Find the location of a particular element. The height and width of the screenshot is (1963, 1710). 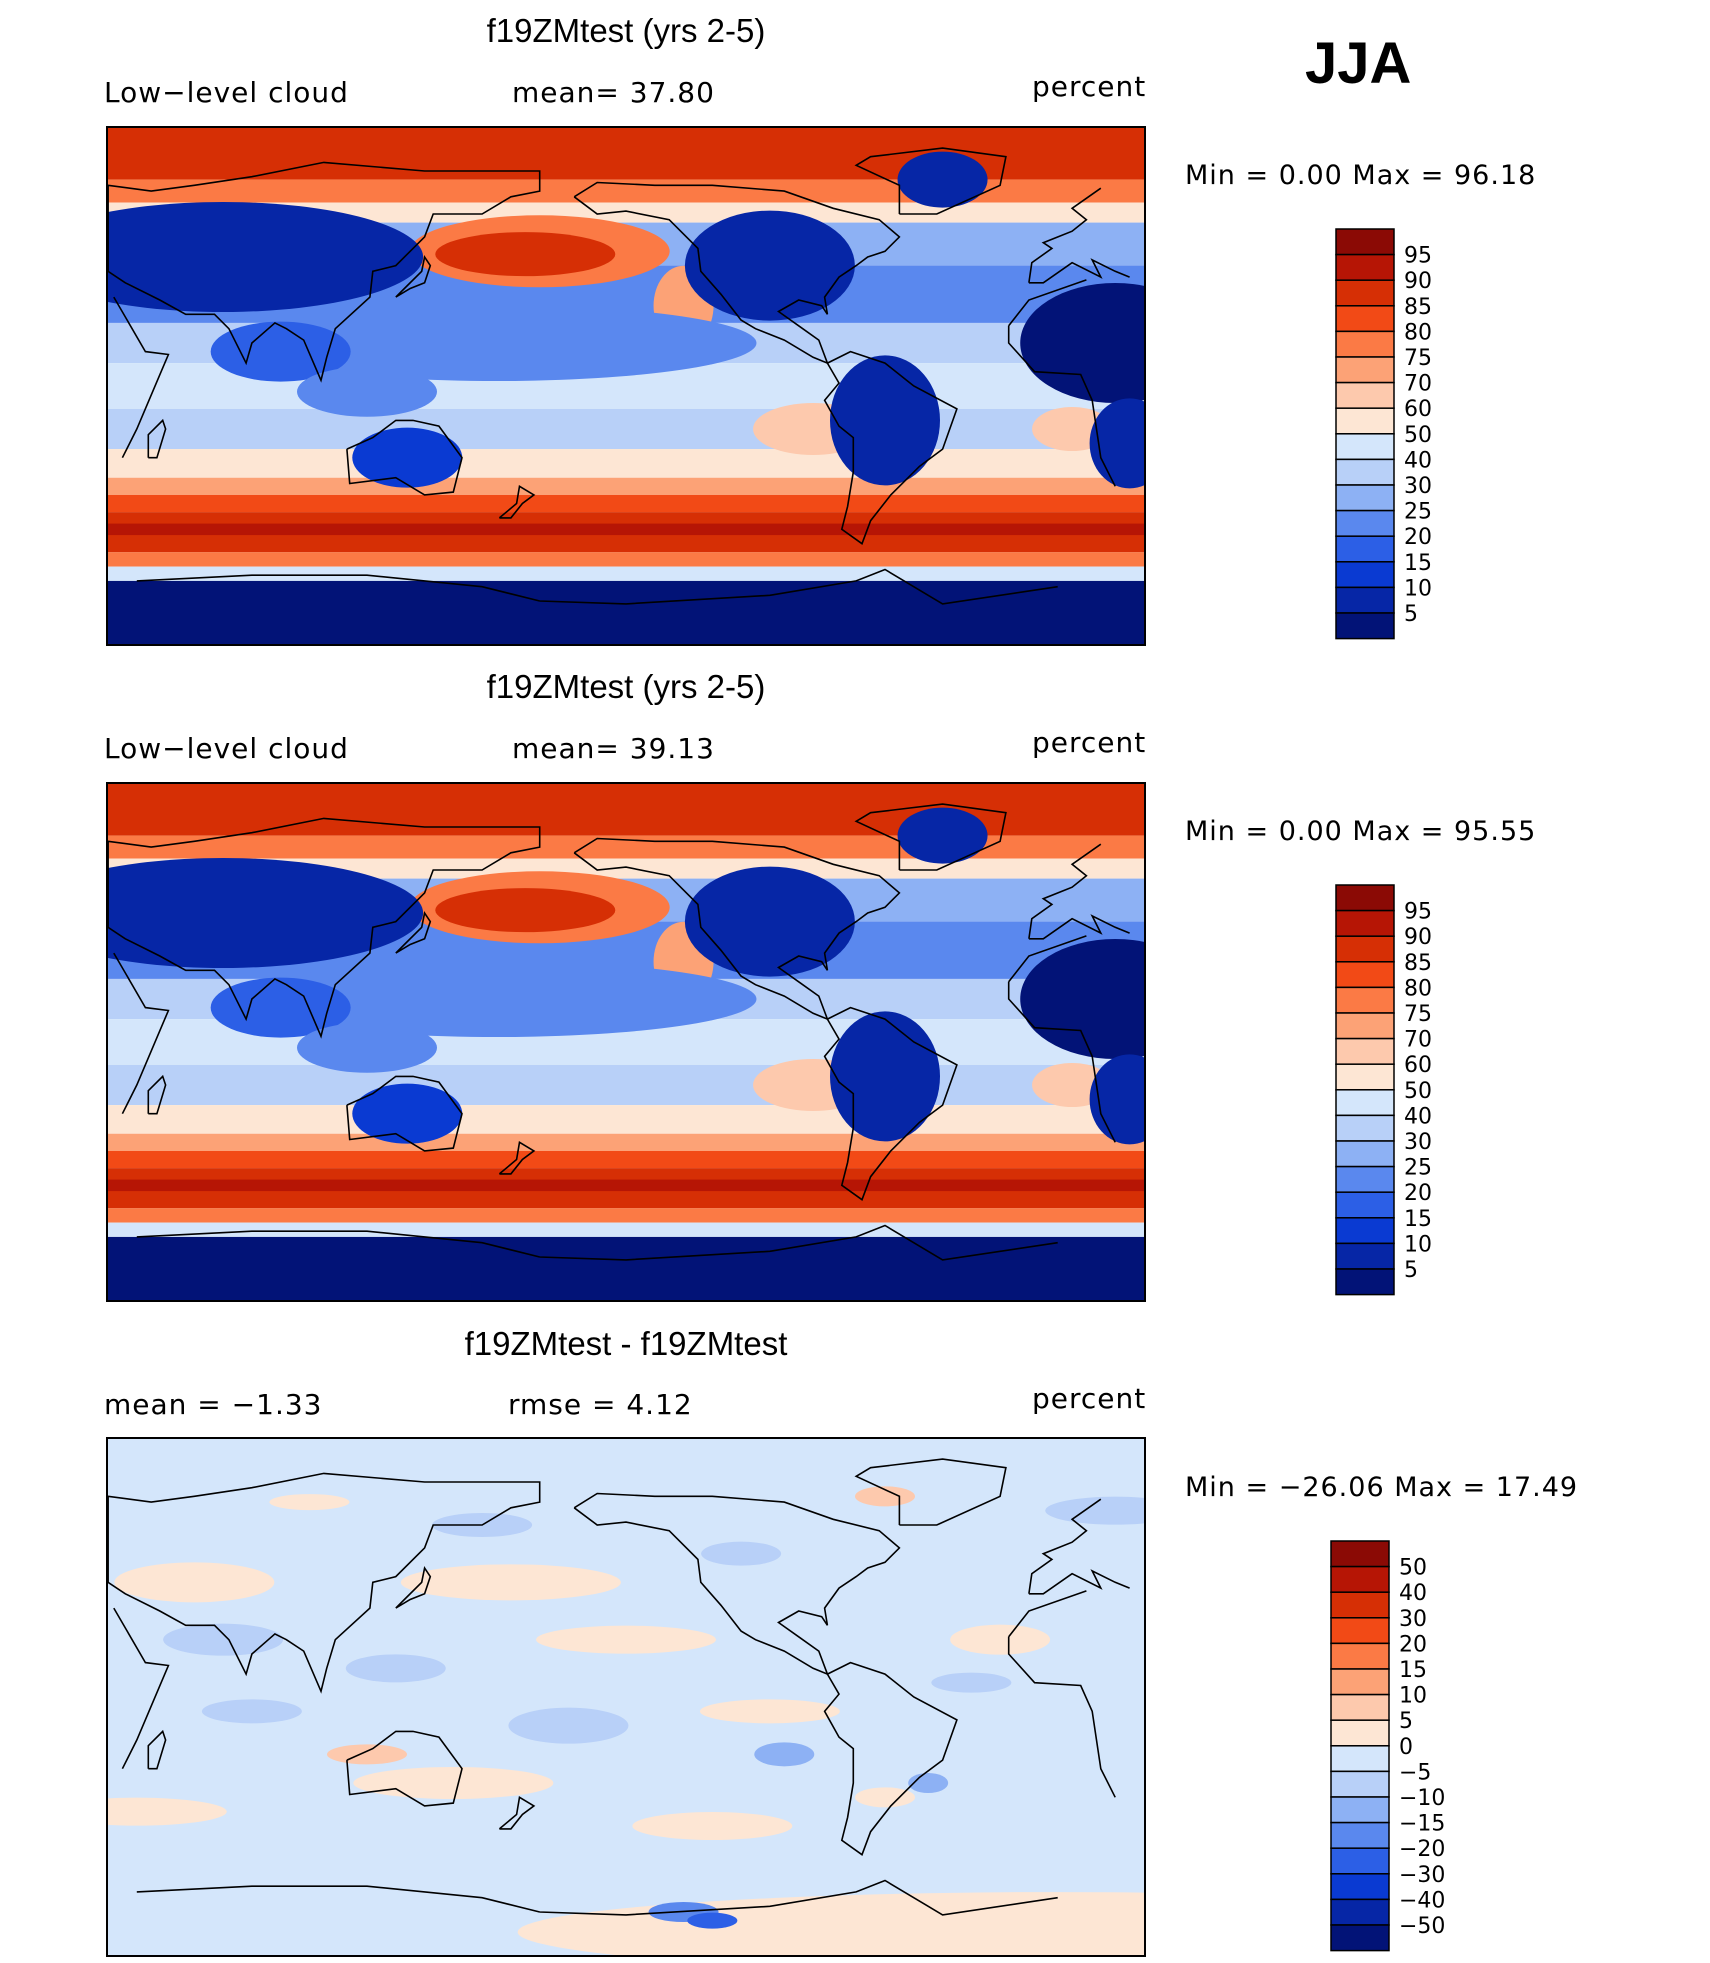

panel-2-title: f19ZMtest (yrs 2-5) is located at coordinates (626, 686).